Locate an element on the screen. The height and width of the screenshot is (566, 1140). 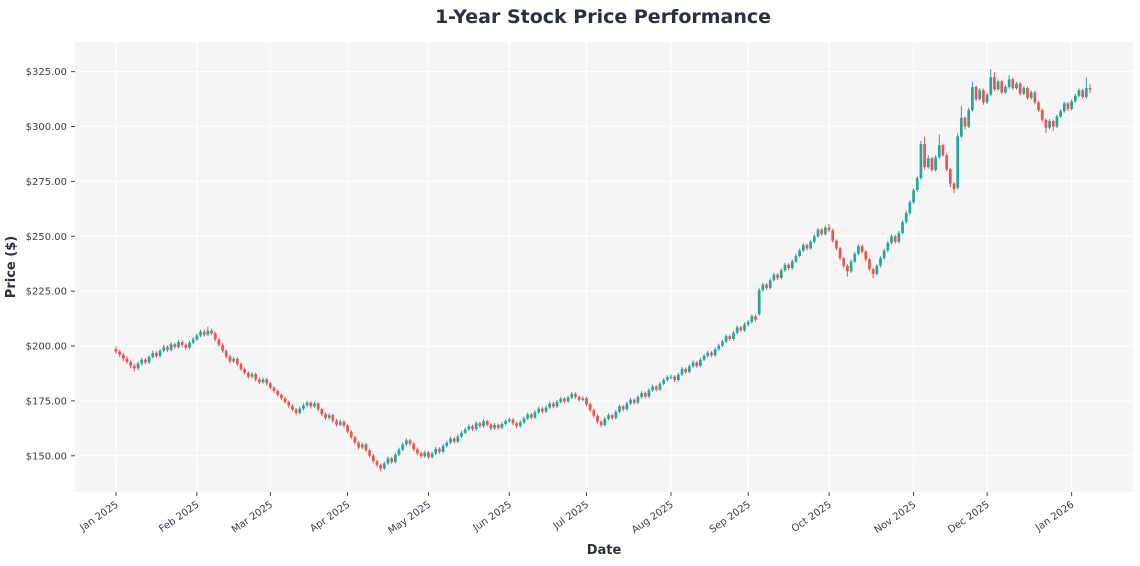
x-tick-label: Feb 2025 is located at coordinates (179, 517).